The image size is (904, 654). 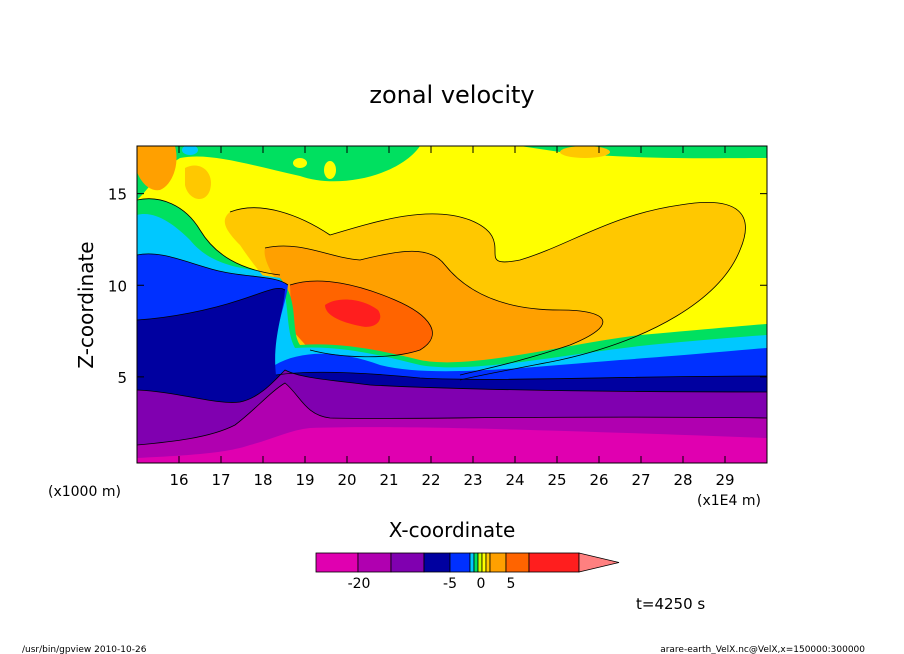 What do you see at coordinates (481, 584) in the screenshot?
I see `colorbar-tick-label: 0` at bounding box center [481, 584].